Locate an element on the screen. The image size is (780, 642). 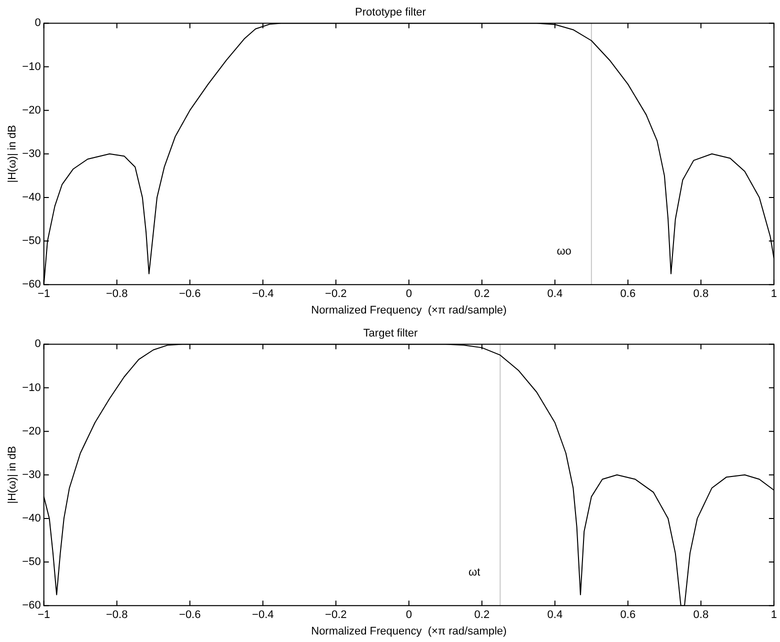
ref-line-label: ωo is located at coordinates (564, 252).